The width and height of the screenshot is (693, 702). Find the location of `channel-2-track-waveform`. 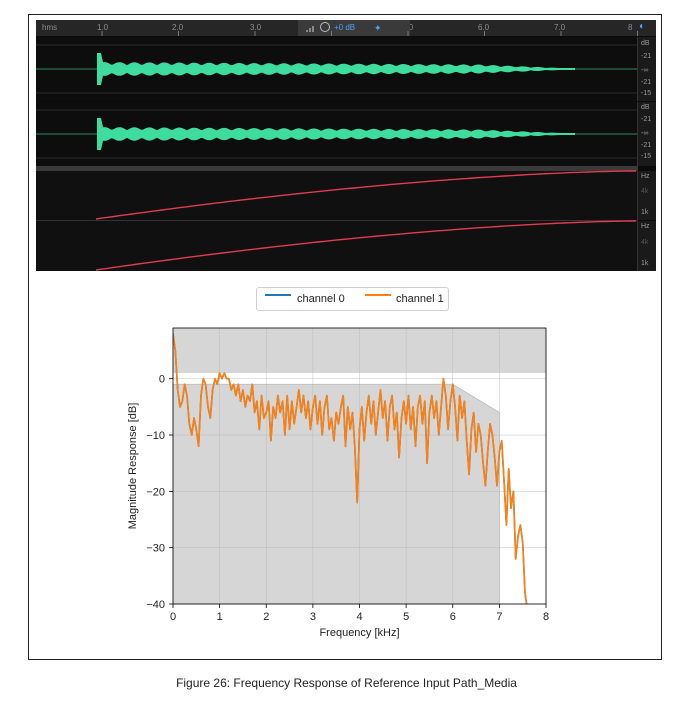

channel-2-track-waveform is located at coordinates (336, 134).